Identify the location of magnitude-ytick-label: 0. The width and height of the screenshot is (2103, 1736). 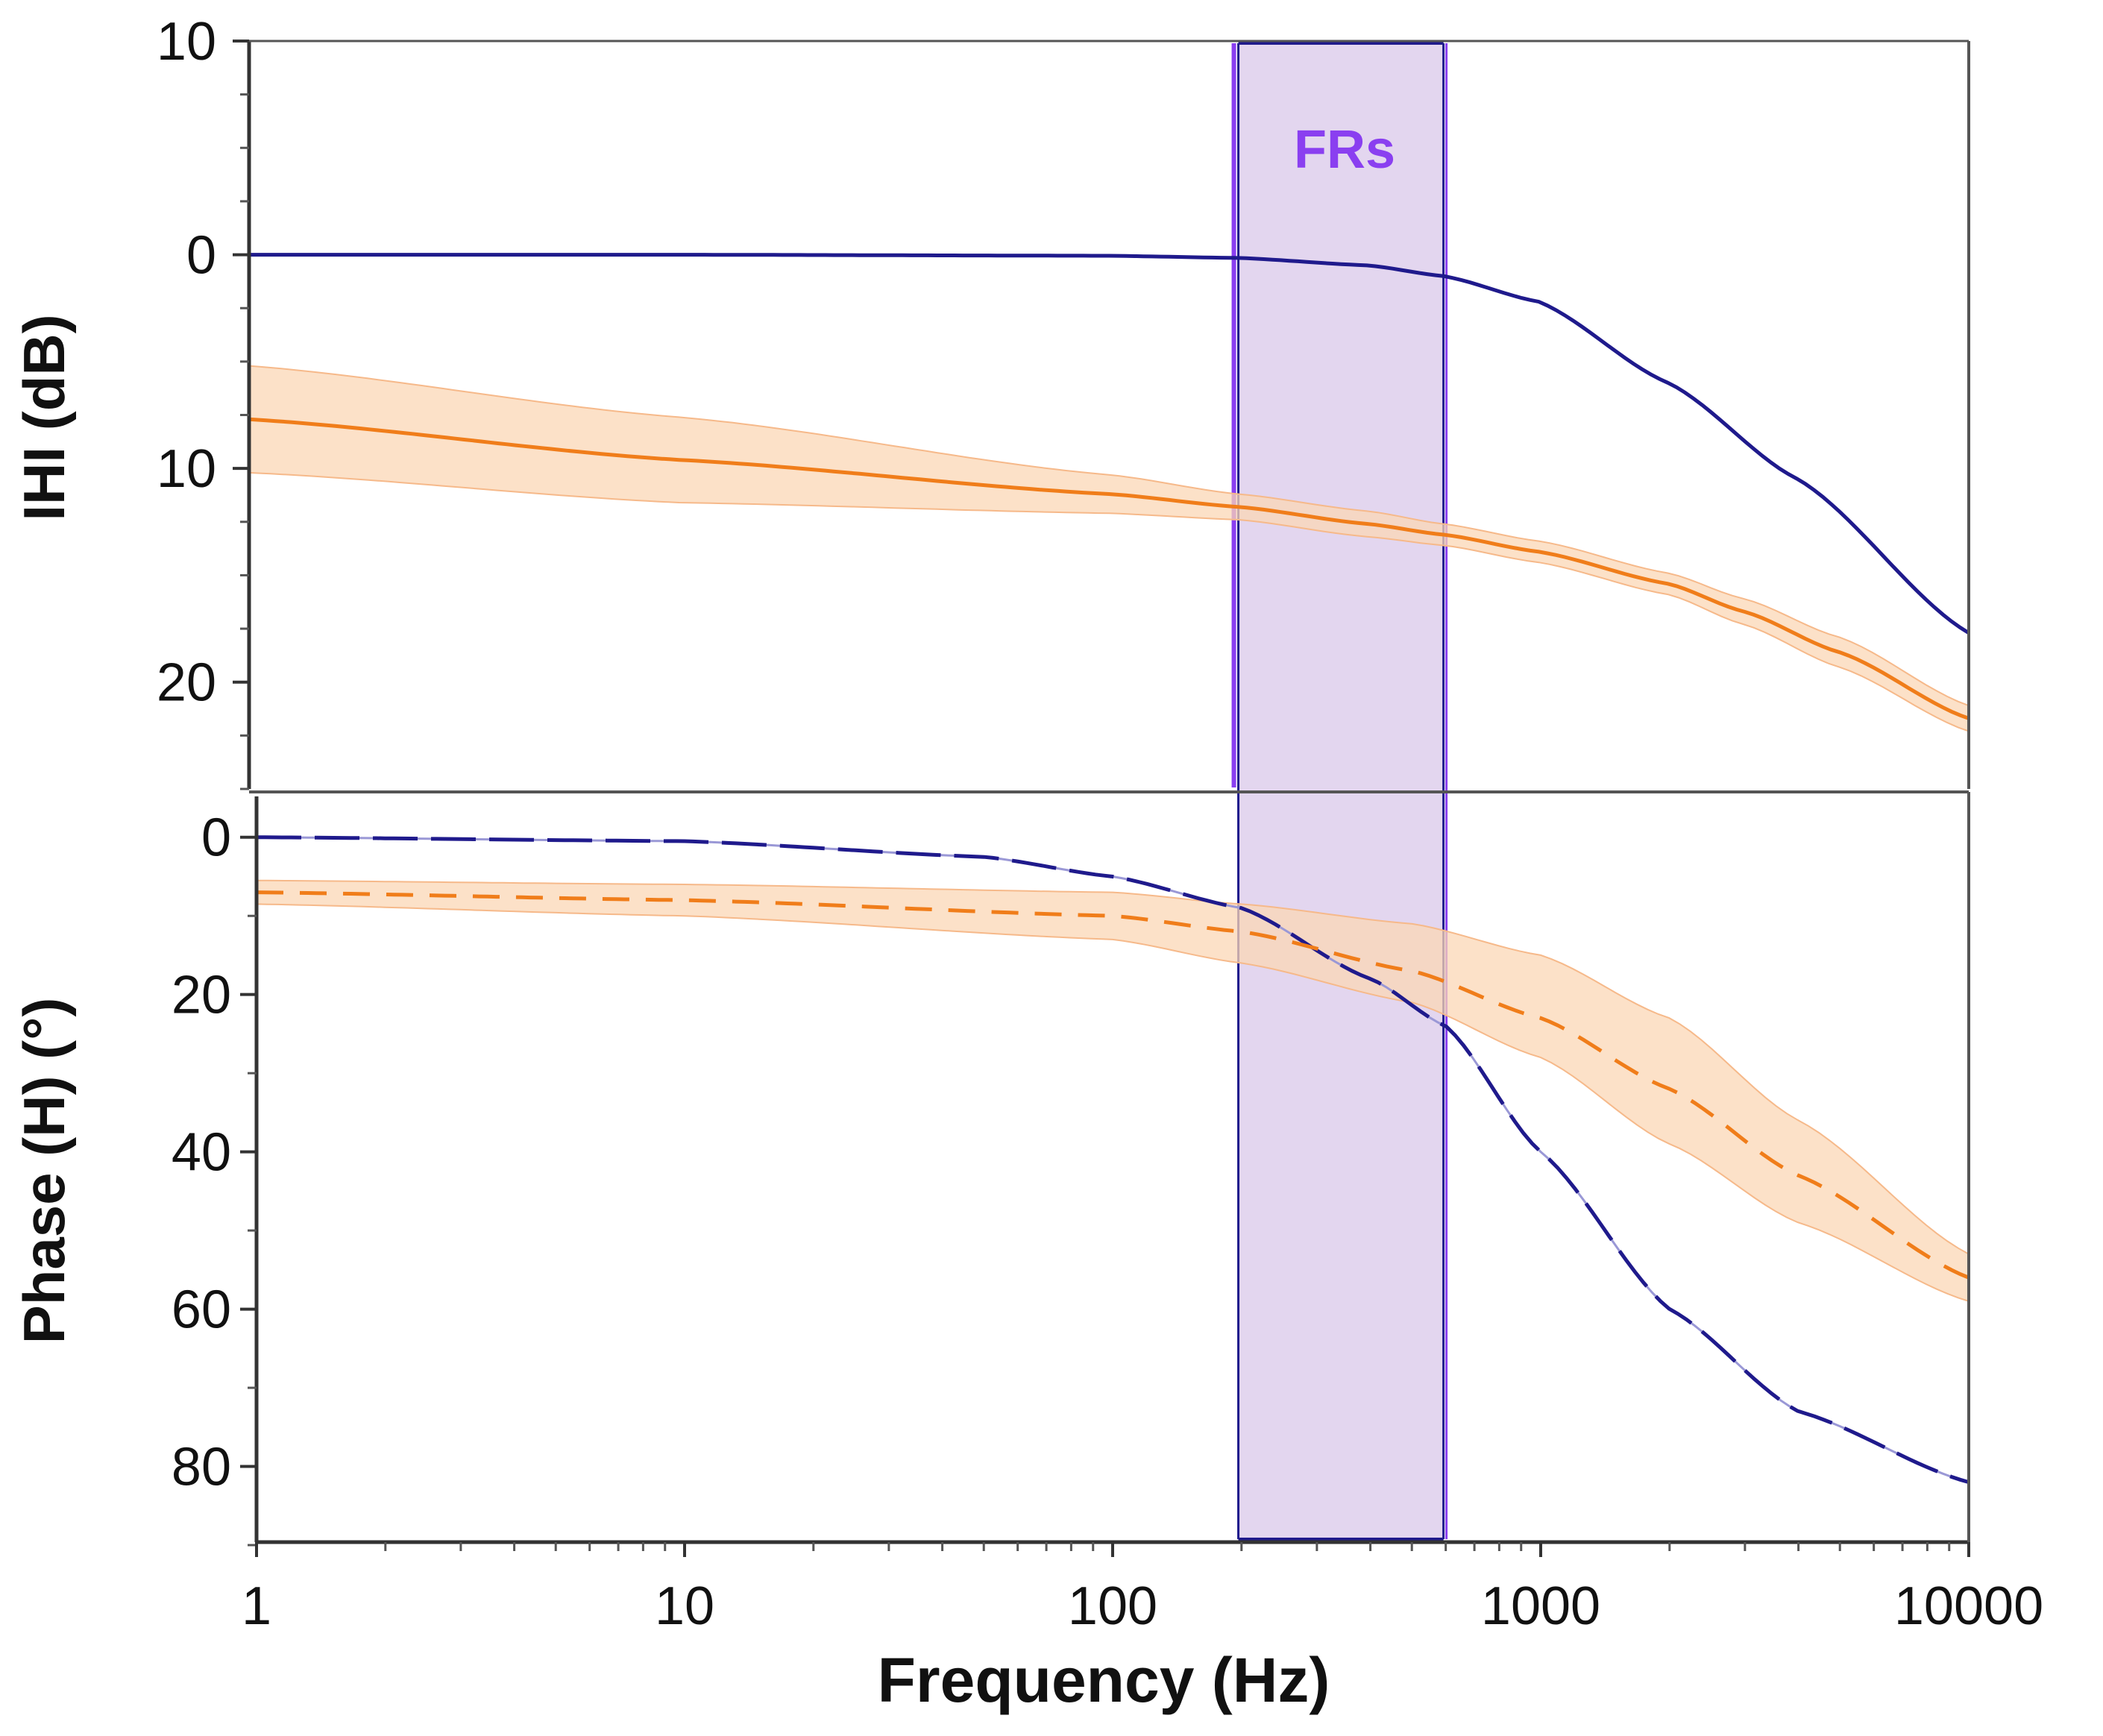
(201, 256).